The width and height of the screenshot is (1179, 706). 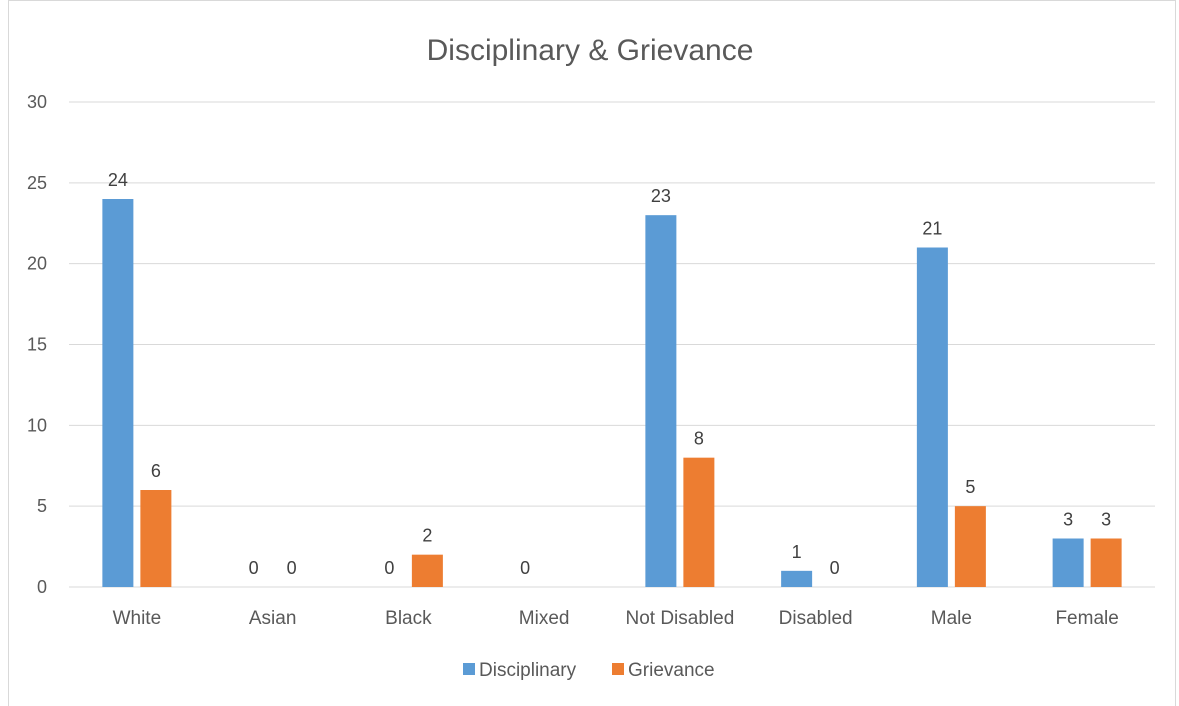 I want to click on y-tick-label: 10, so click(x=37, y=425).